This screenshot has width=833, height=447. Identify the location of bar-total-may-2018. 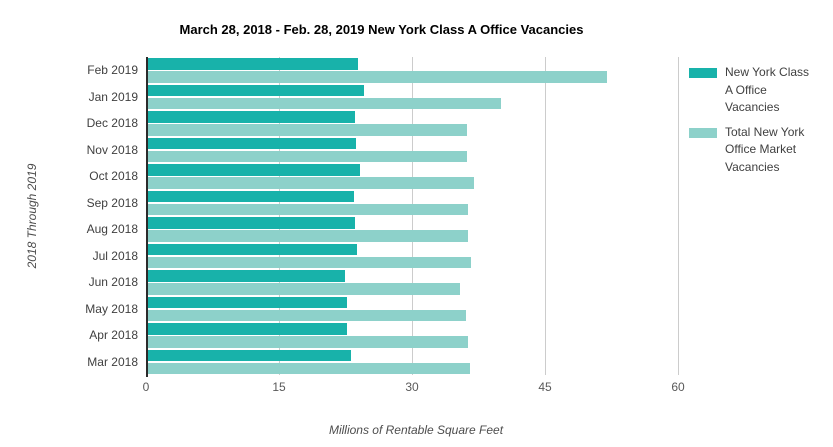
(306, 315).